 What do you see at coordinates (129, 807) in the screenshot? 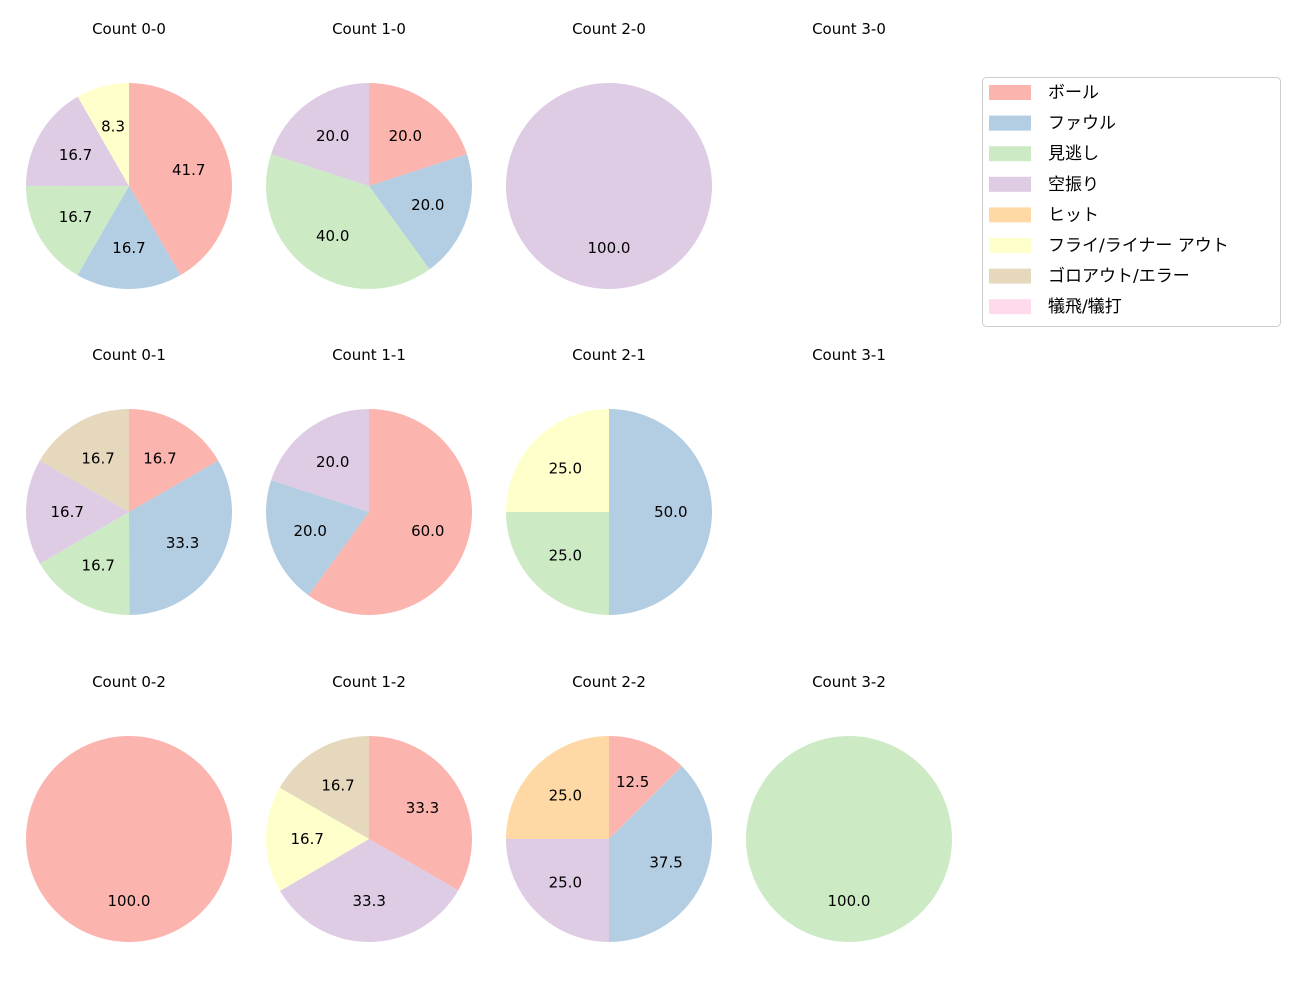
I see `pie-count-0-2: Count 0-2 100.0` at bounding box center [129, 807].